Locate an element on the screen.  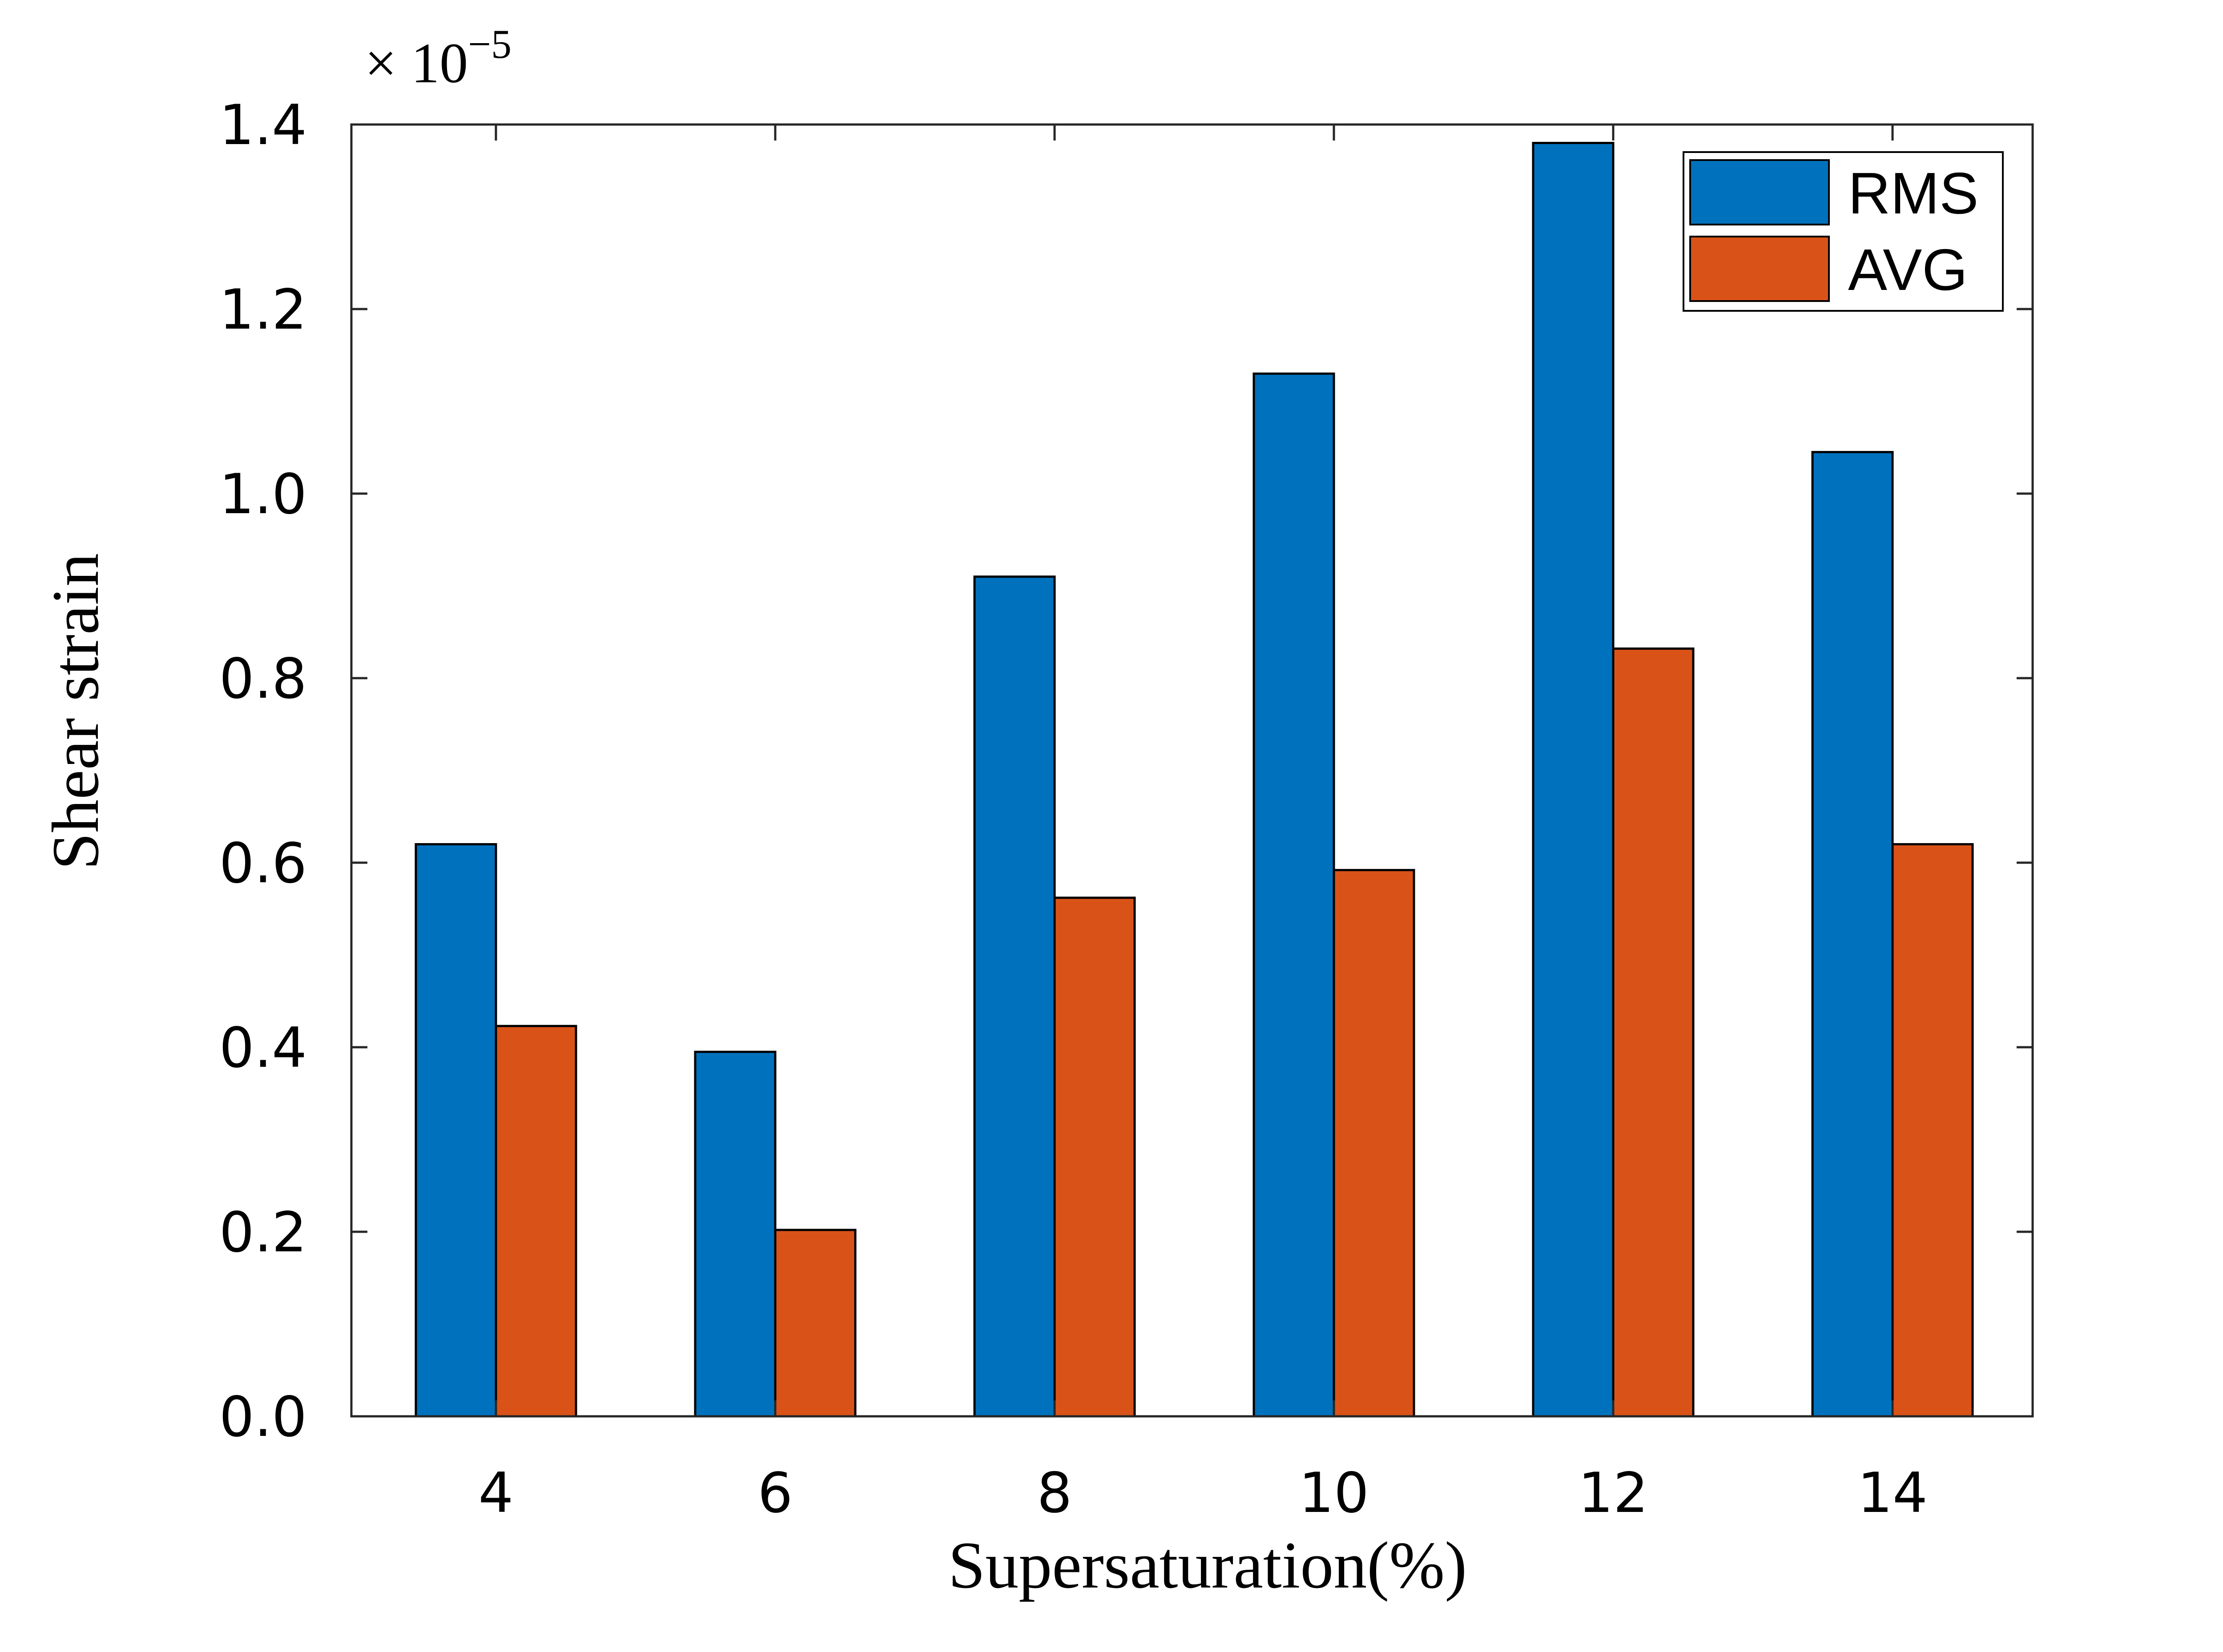
legend-swatch-avg is located at coordinates (1759, 269).